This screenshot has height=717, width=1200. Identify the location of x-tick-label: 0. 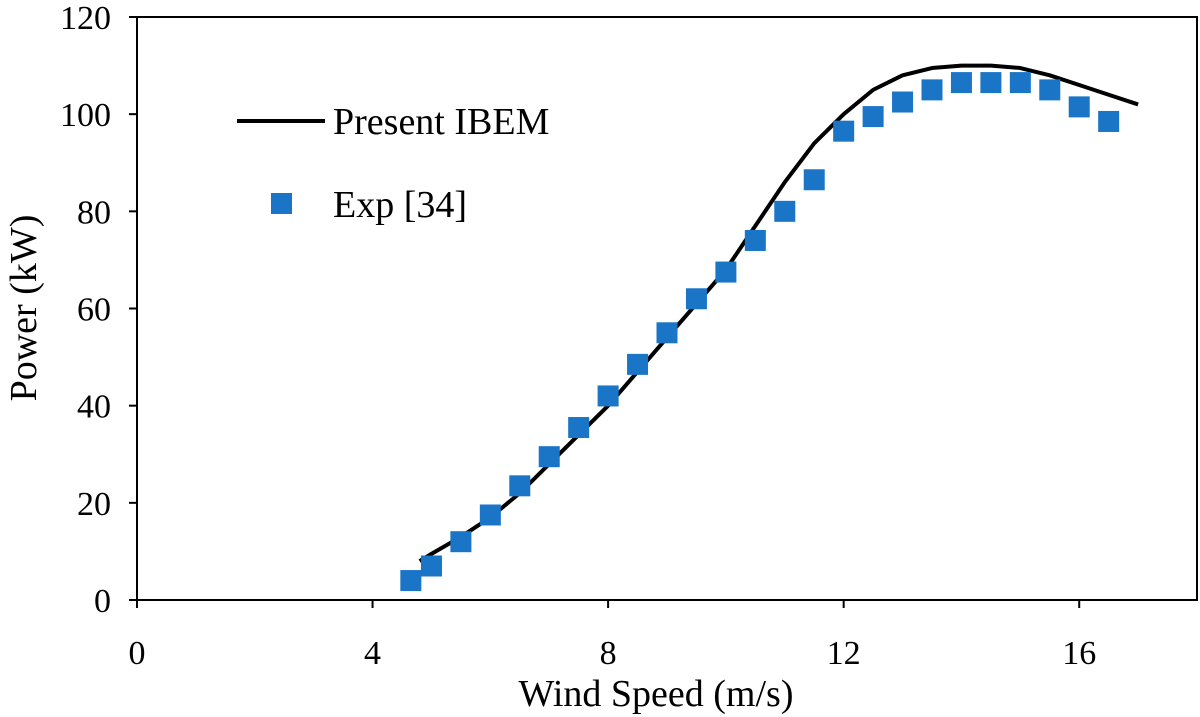
(137, 653).